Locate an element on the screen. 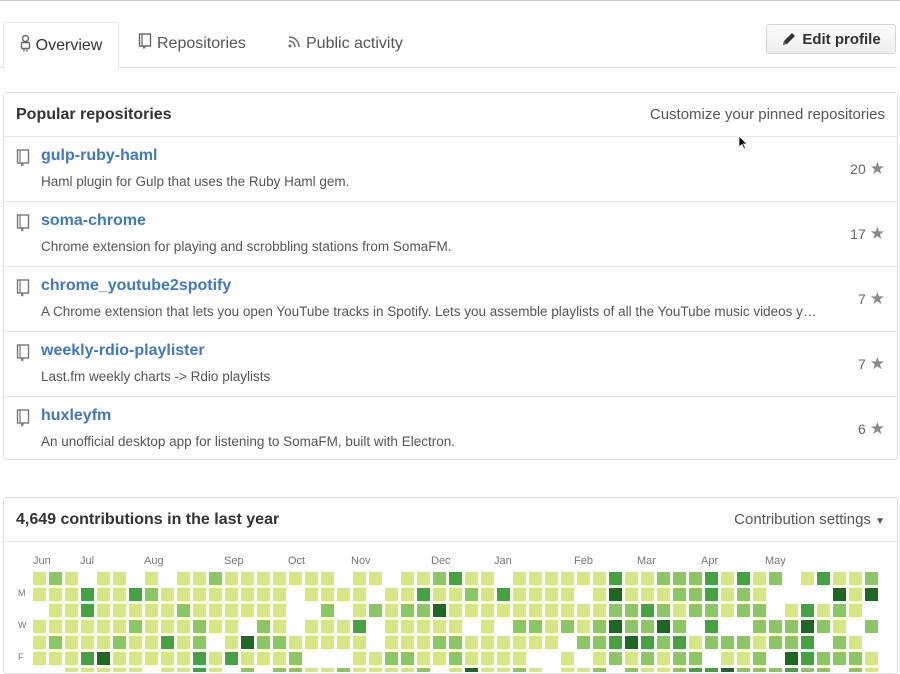  repo-name-link: weekly-rdio-playlister is located at coordinates (123, 350).